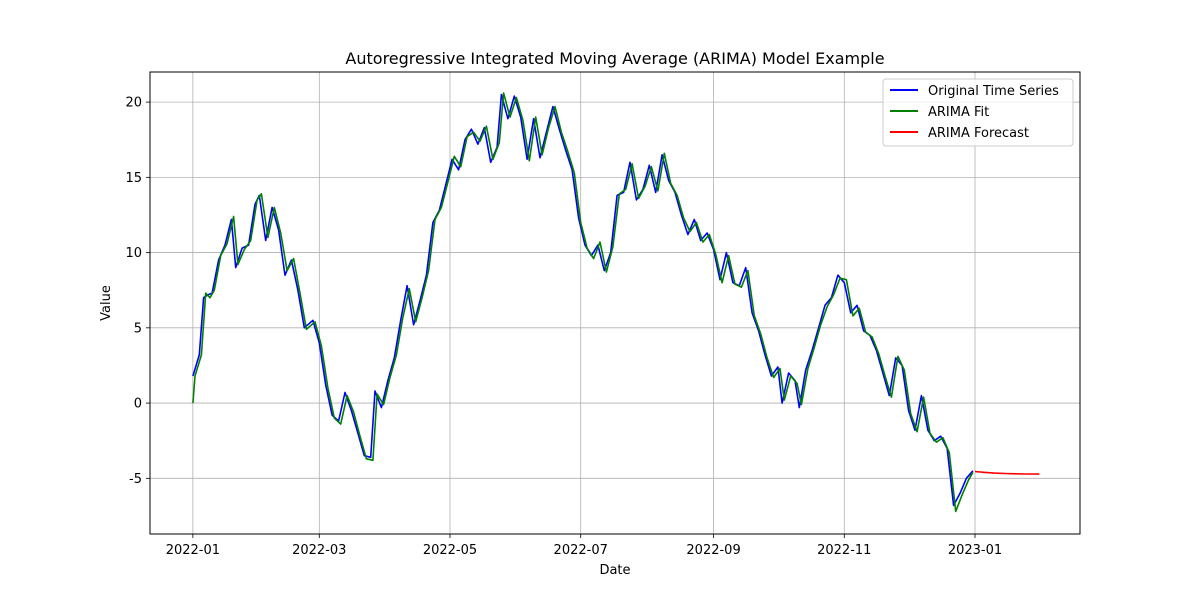 The image size is (1200, 600). I want to click on legend-label-fit: ARIMA Fit, so click(958, 112).